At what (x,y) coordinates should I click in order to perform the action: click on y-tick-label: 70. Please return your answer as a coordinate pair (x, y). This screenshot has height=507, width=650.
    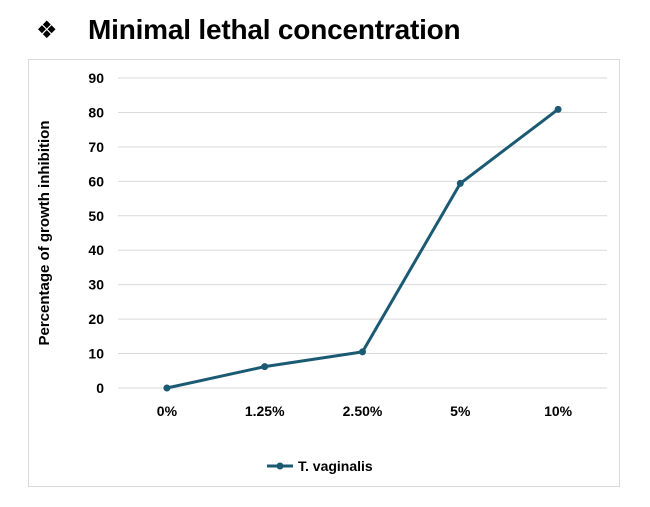
    Looking at the image, I should click on (96, 147).